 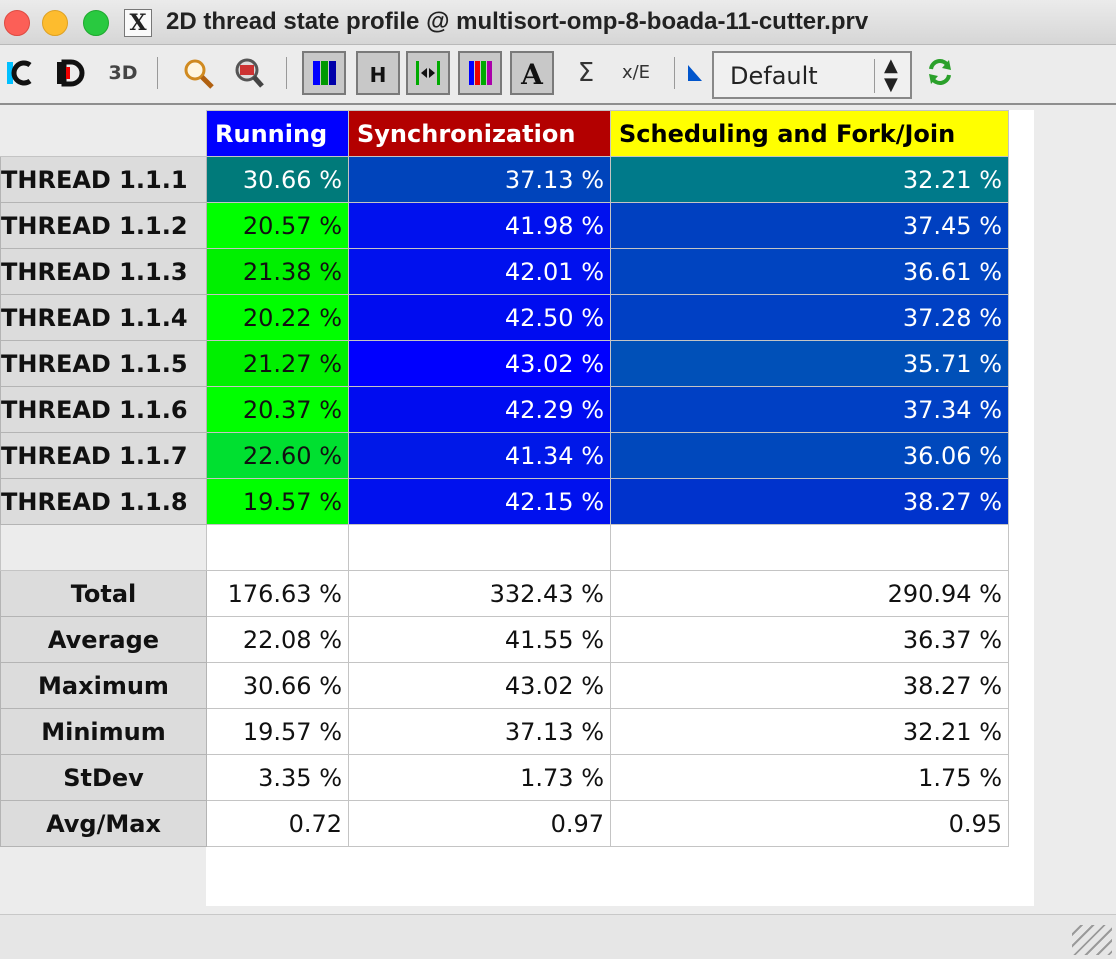 What do you see at coordinates (479, 225) in the screenshot?
I see `cell-value: 41.98 %` at bounding box center [479, 225].